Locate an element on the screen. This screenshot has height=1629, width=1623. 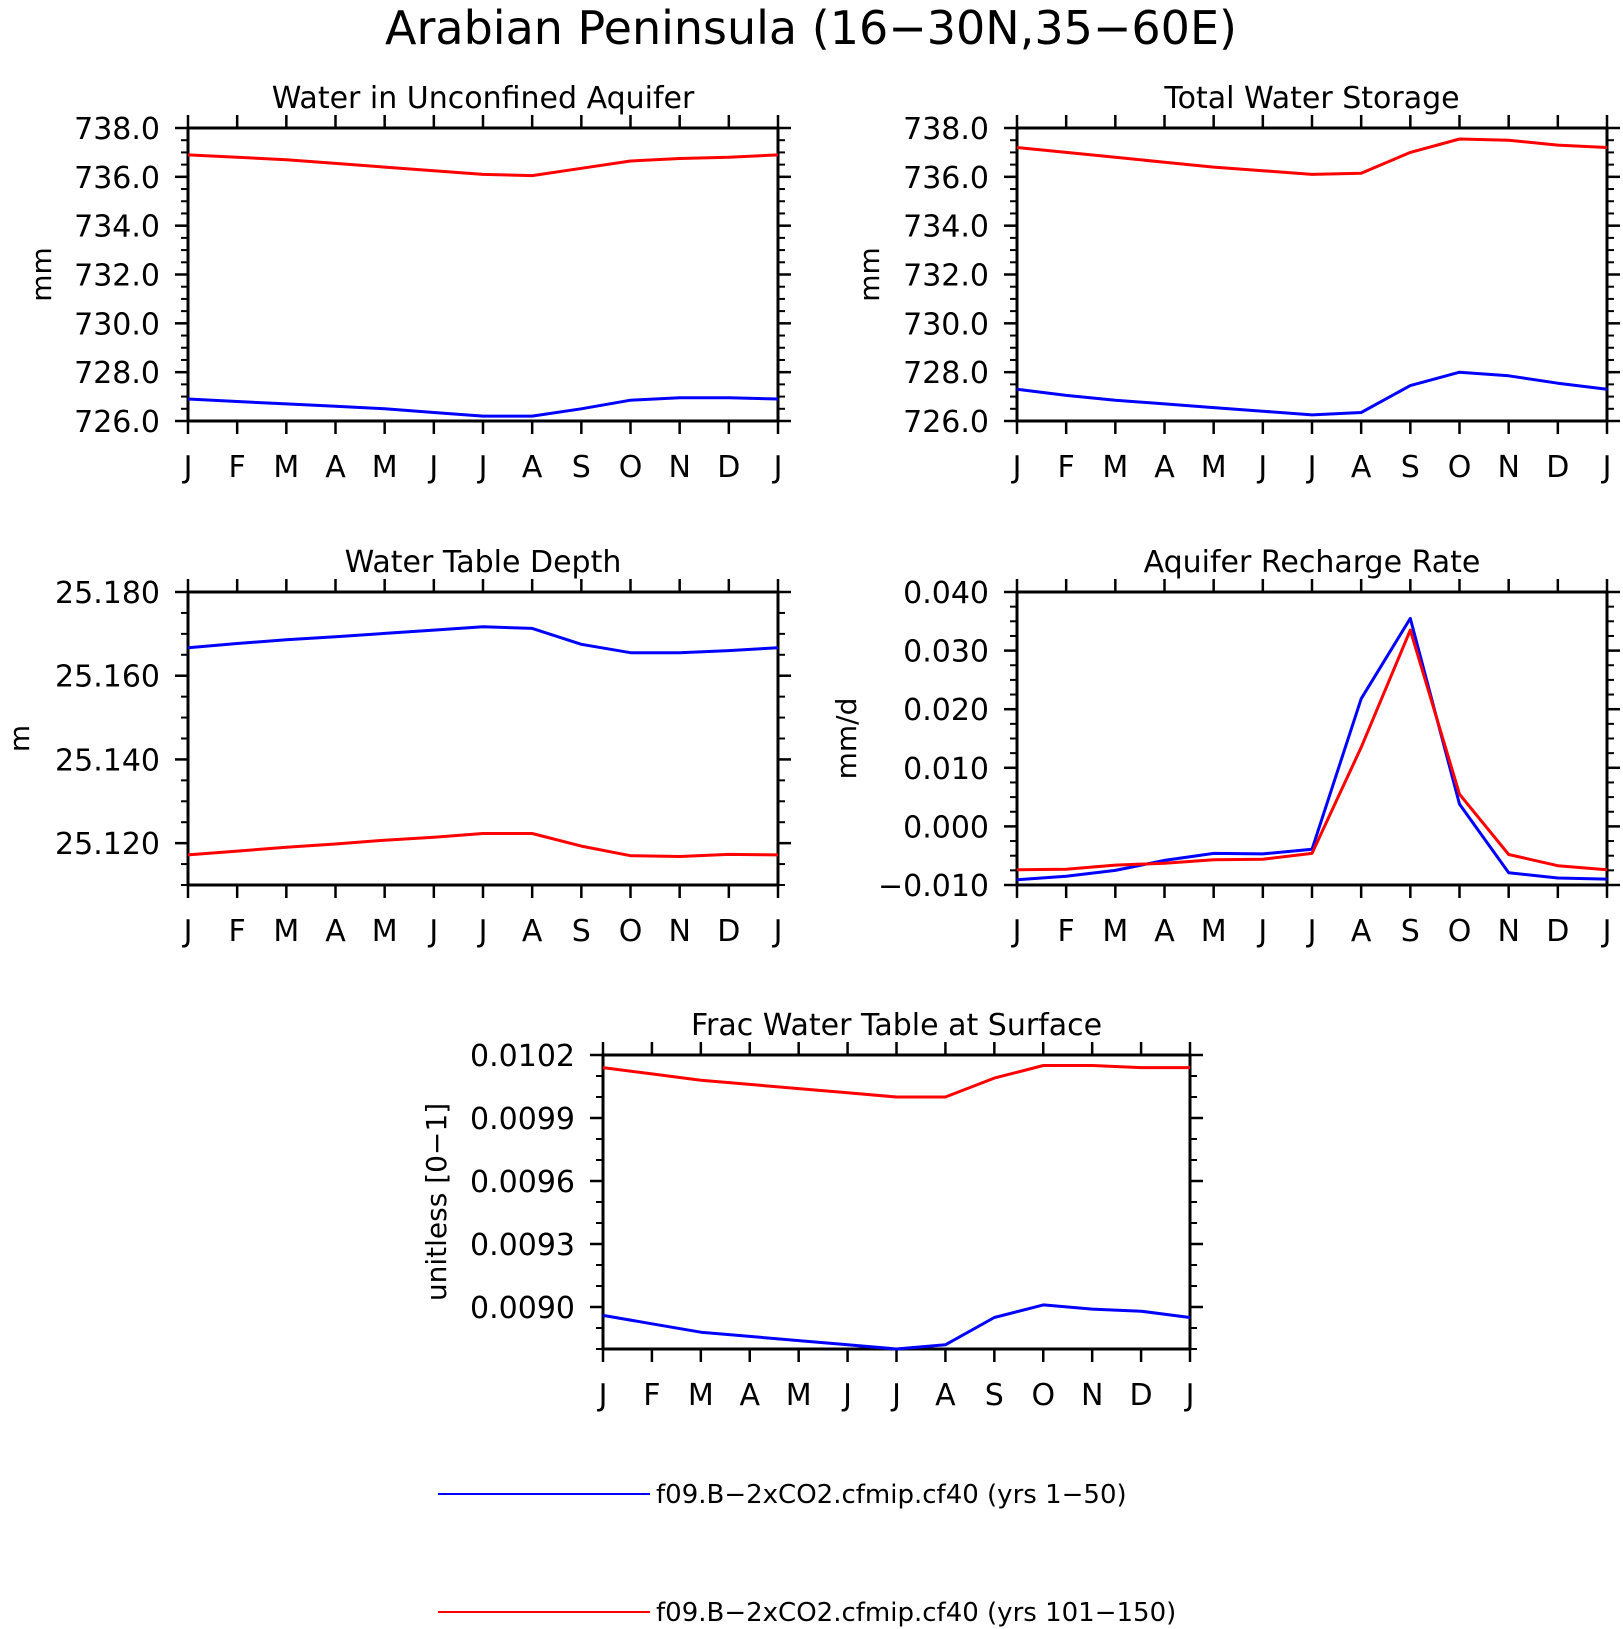
y-tick-label: 0.0093 is located at coordinates (522, 1245).